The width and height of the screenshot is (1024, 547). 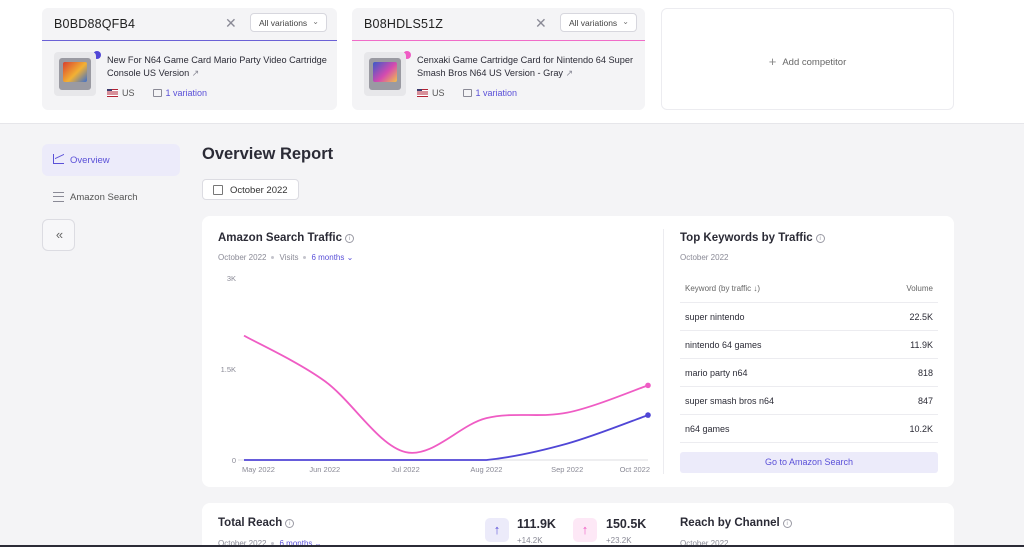 What do you see at coordinates (405, 469) in the screenshot?
I see `x-tick-label: Jul 2022` at bounding box center [405, 469].